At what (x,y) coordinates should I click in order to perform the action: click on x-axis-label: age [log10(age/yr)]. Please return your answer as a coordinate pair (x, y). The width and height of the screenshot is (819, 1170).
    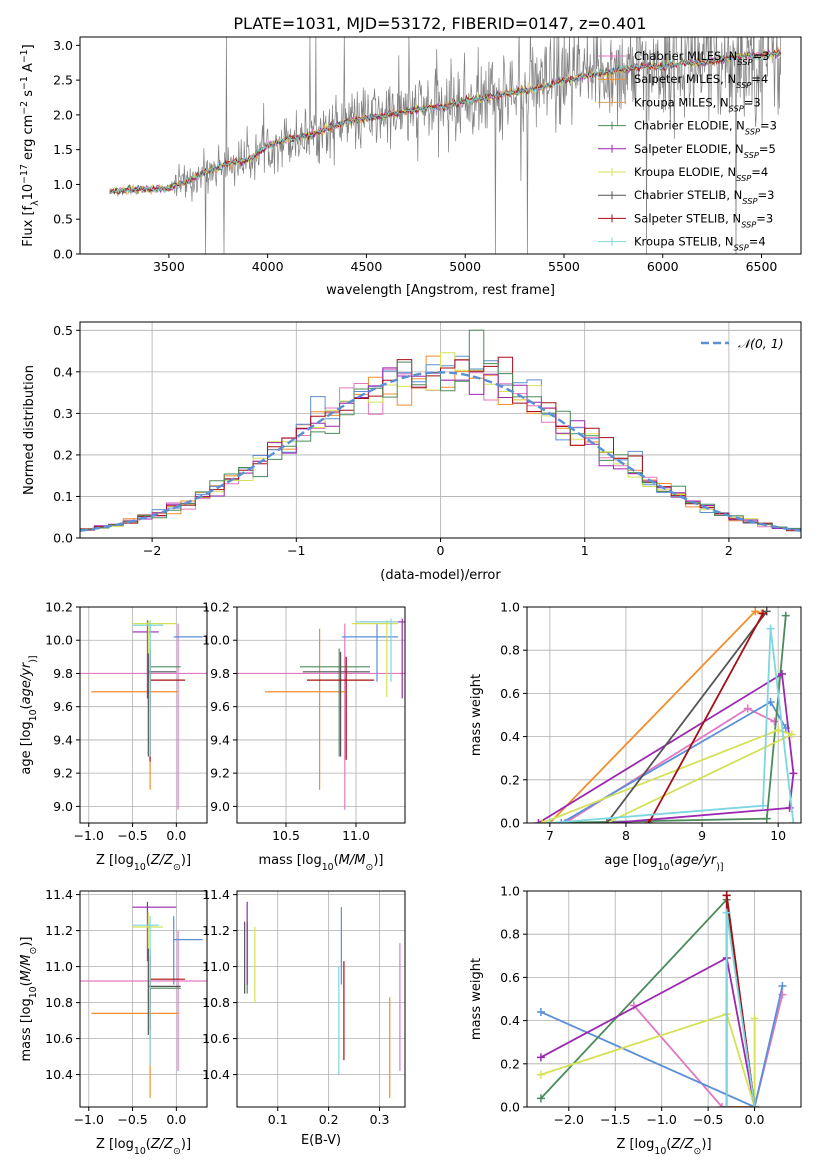
    Looking at the image, I should click on (663, 863).